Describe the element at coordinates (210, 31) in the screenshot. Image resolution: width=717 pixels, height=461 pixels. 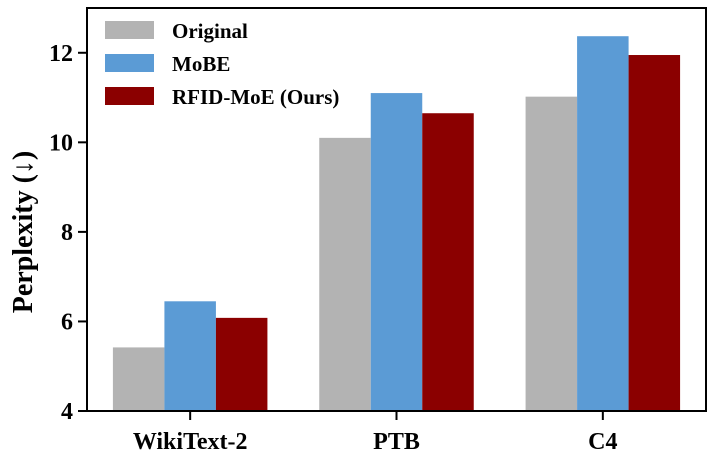
I see `legend-entry-label: Original` at that location.